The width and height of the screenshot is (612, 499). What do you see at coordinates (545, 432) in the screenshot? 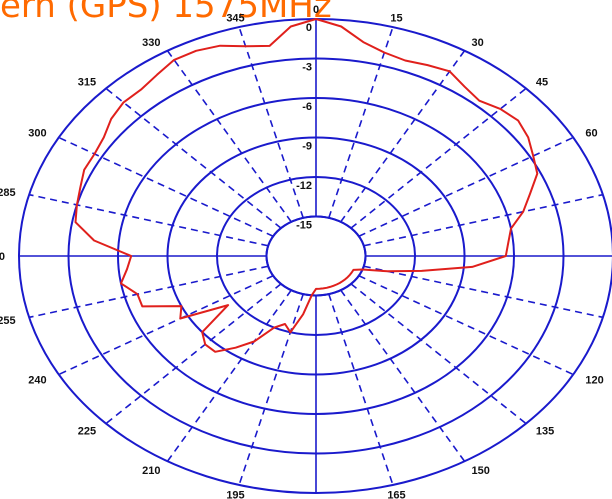
I see `angle-tick-label: 135` at bounding box center [545, 432].